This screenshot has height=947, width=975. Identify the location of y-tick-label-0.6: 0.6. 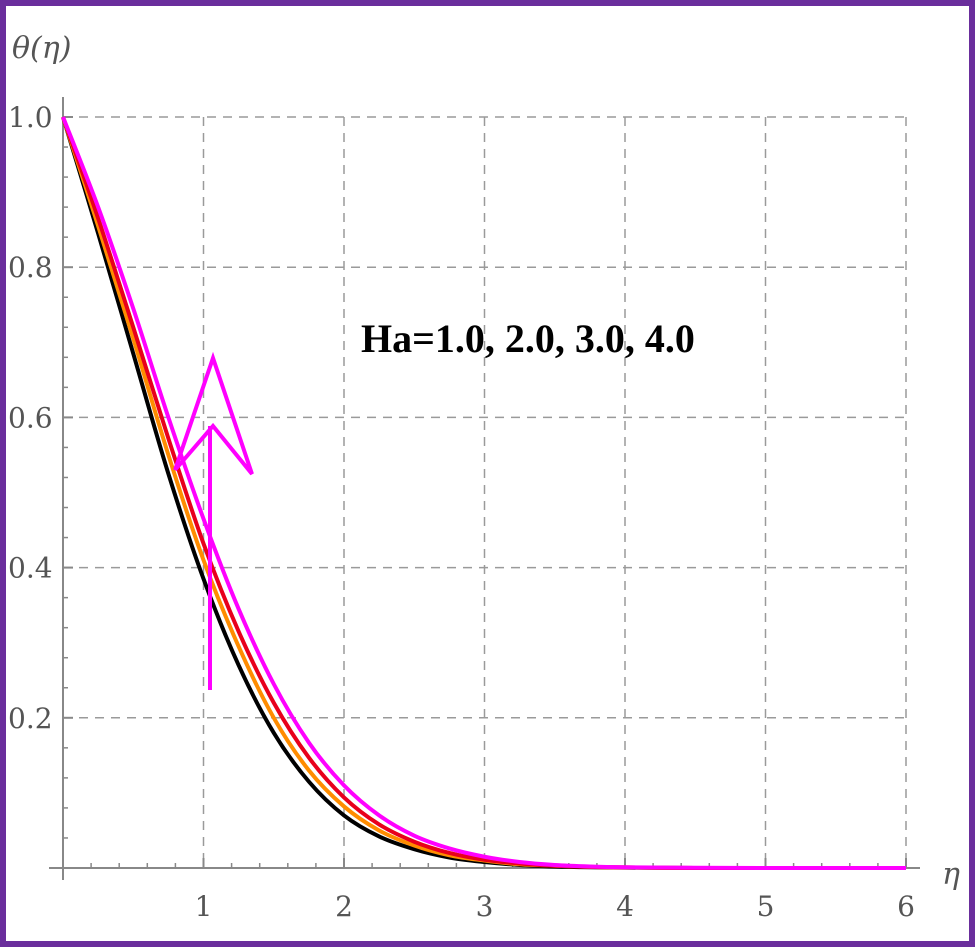
(30, 417).